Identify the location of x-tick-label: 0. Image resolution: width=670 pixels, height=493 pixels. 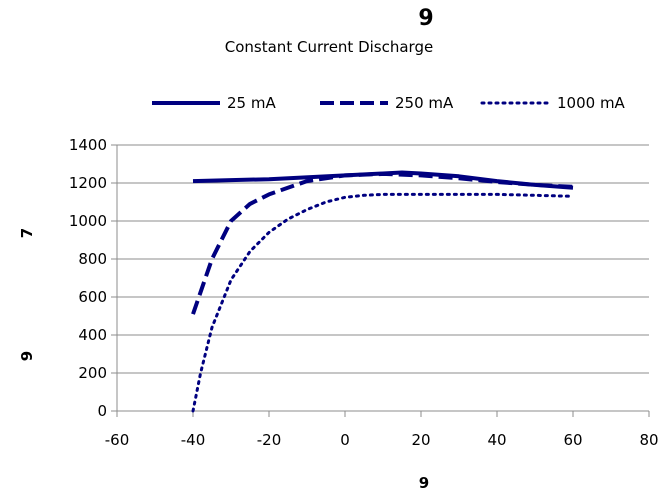
(345, 440).